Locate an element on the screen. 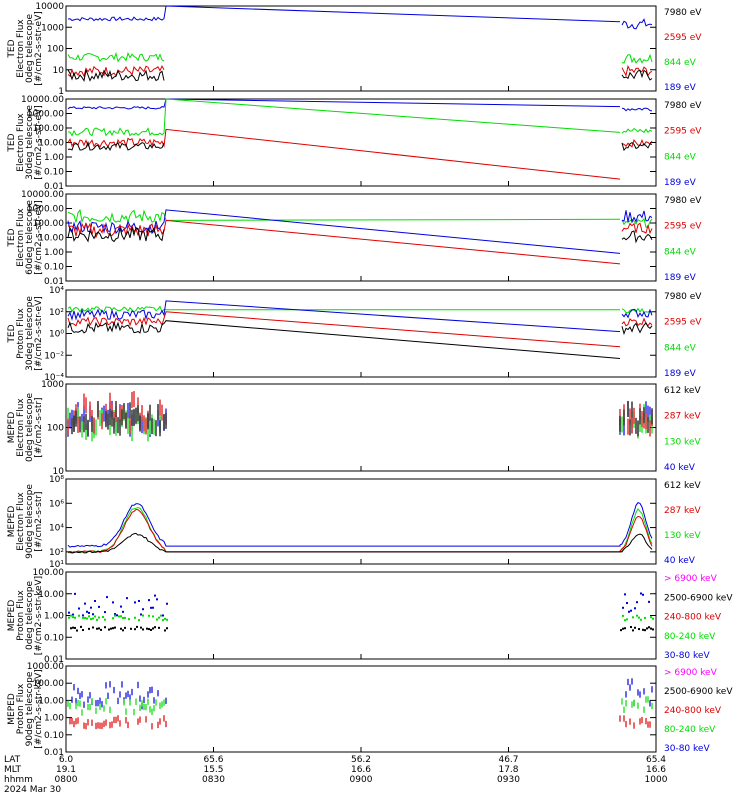 Image resolution: width=750 pixels, height=804 pixels. ytick-label: 10² is located at coordinates (56, 313).